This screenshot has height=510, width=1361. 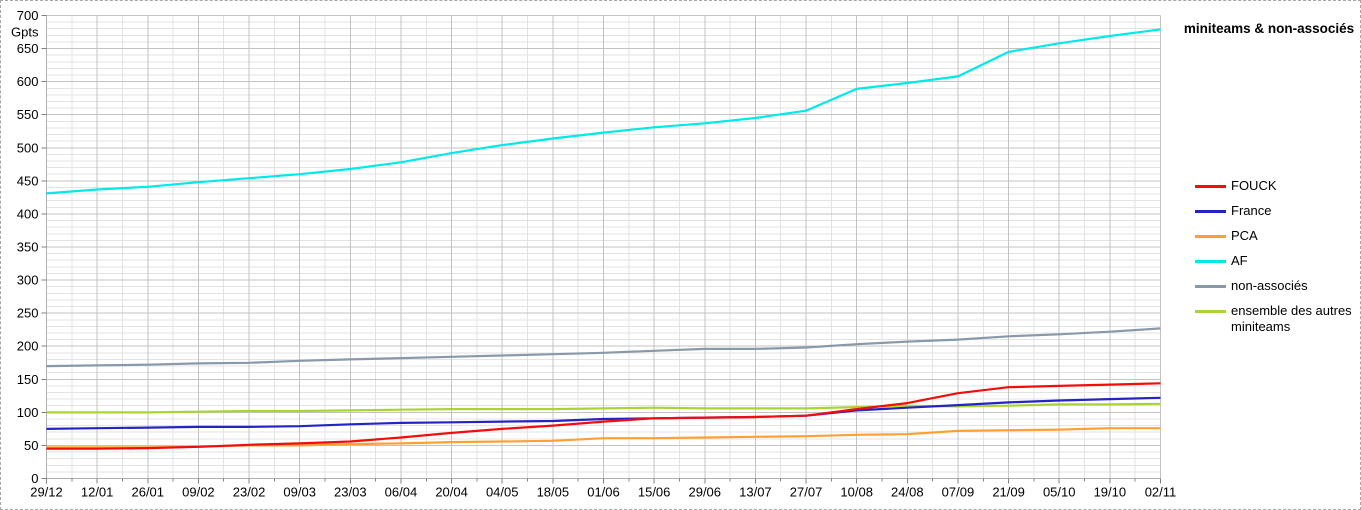 What do you see at coordinates (1244, 235) in the screenshot?
I see `legend-label: PCA` at bounding box center [1244, 235].